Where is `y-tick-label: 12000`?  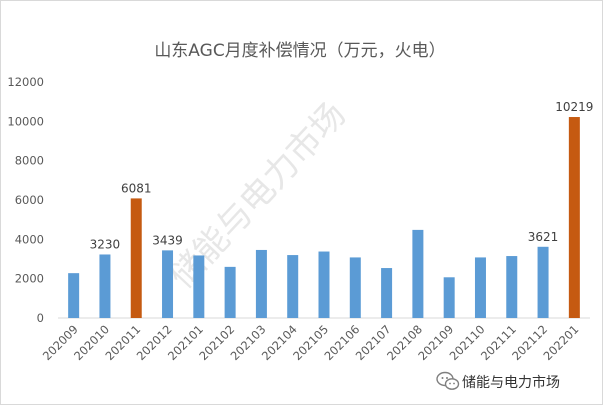
y-tick-label: 12000 is located at coordinates (25, 82).